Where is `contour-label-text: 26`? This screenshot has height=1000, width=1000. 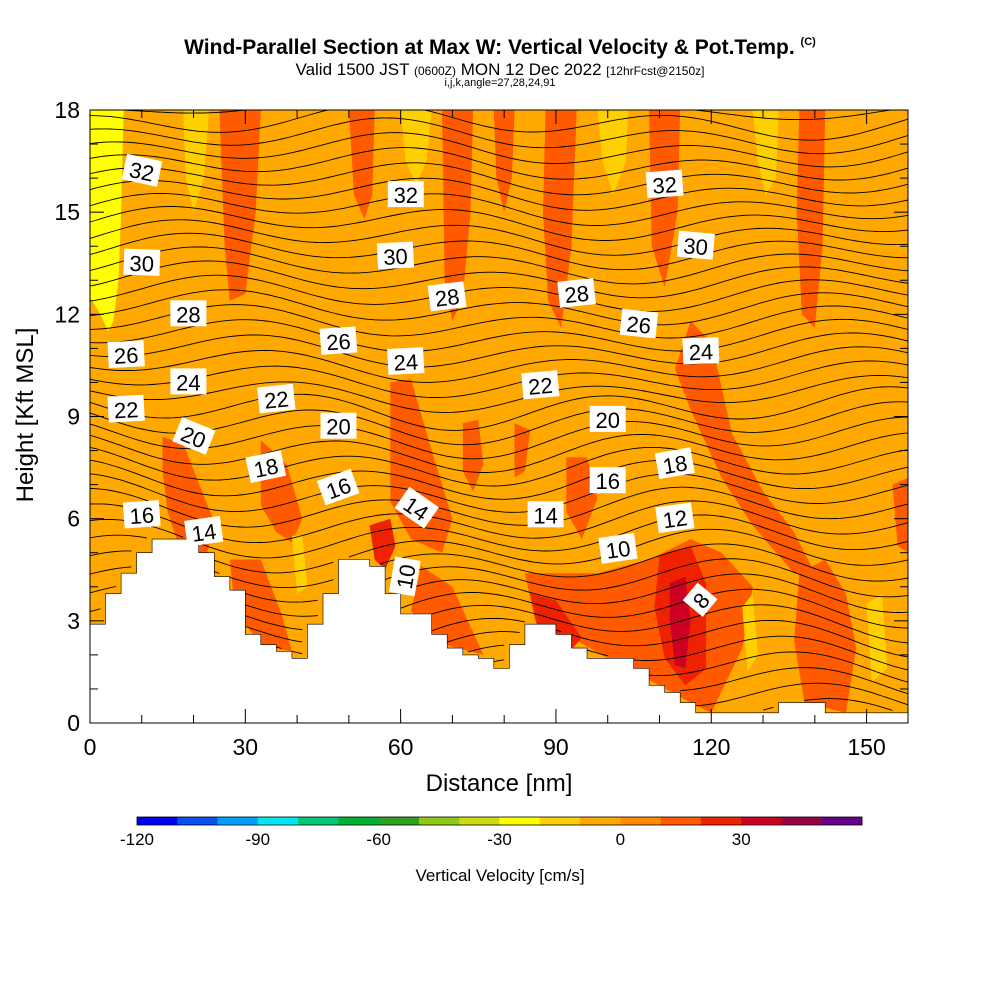
contour-label-text: 26 is located at coordinates (638, 324).